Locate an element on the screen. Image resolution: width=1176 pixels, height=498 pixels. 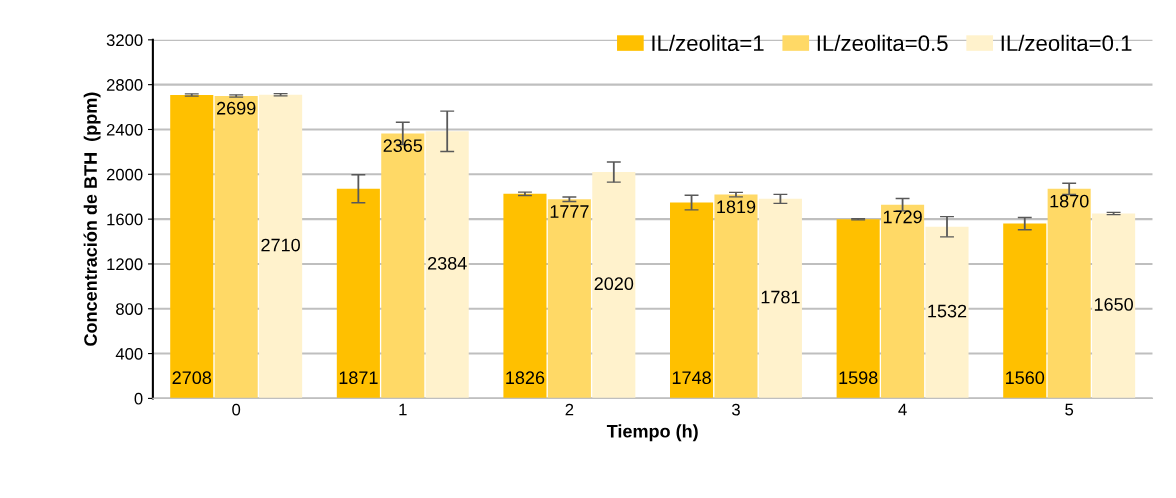
data-label: 1598 is located at coordinates (858, 378).